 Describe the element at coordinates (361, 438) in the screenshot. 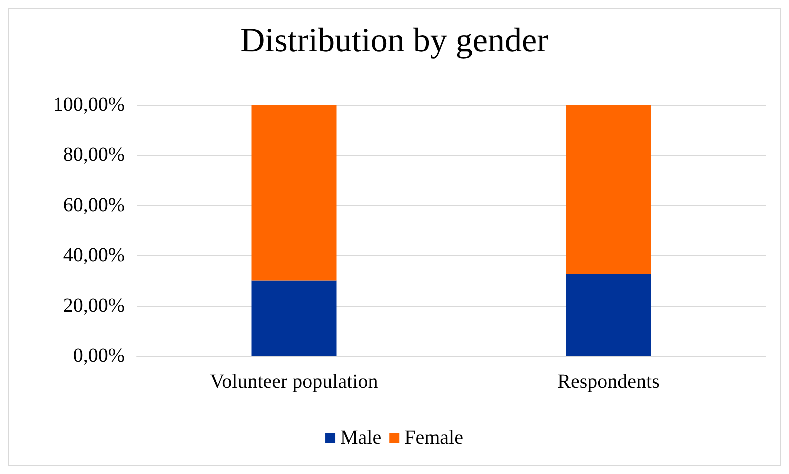

I see `legend-label: Male` at that location.